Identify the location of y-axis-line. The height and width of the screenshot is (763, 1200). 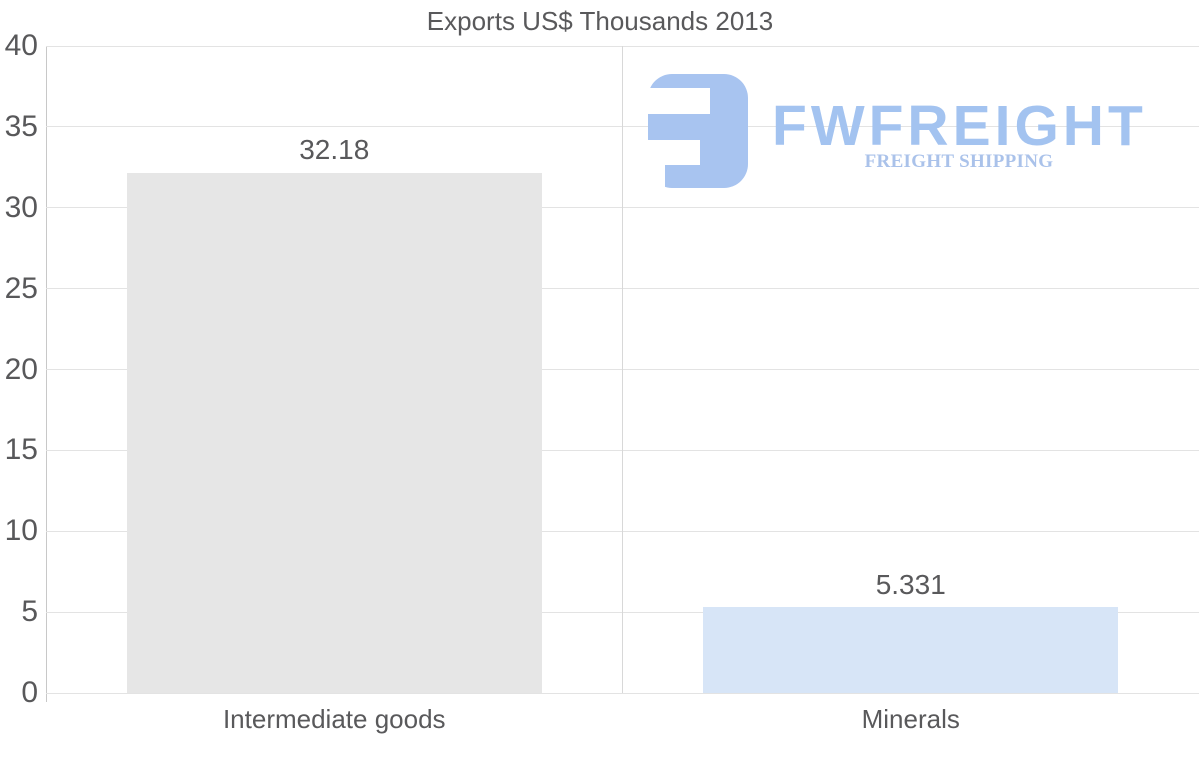
(46, 374).